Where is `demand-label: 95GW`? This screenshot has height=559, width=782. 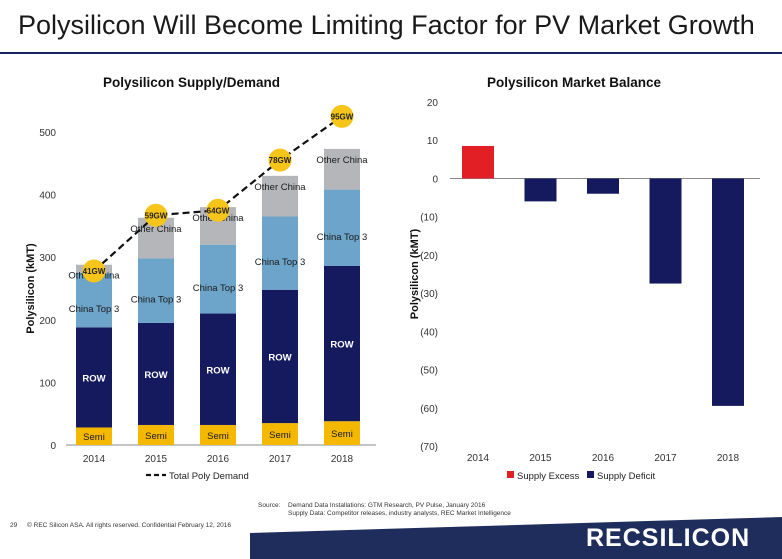 demand-label: 95GW is located at coordinates (342, 116).